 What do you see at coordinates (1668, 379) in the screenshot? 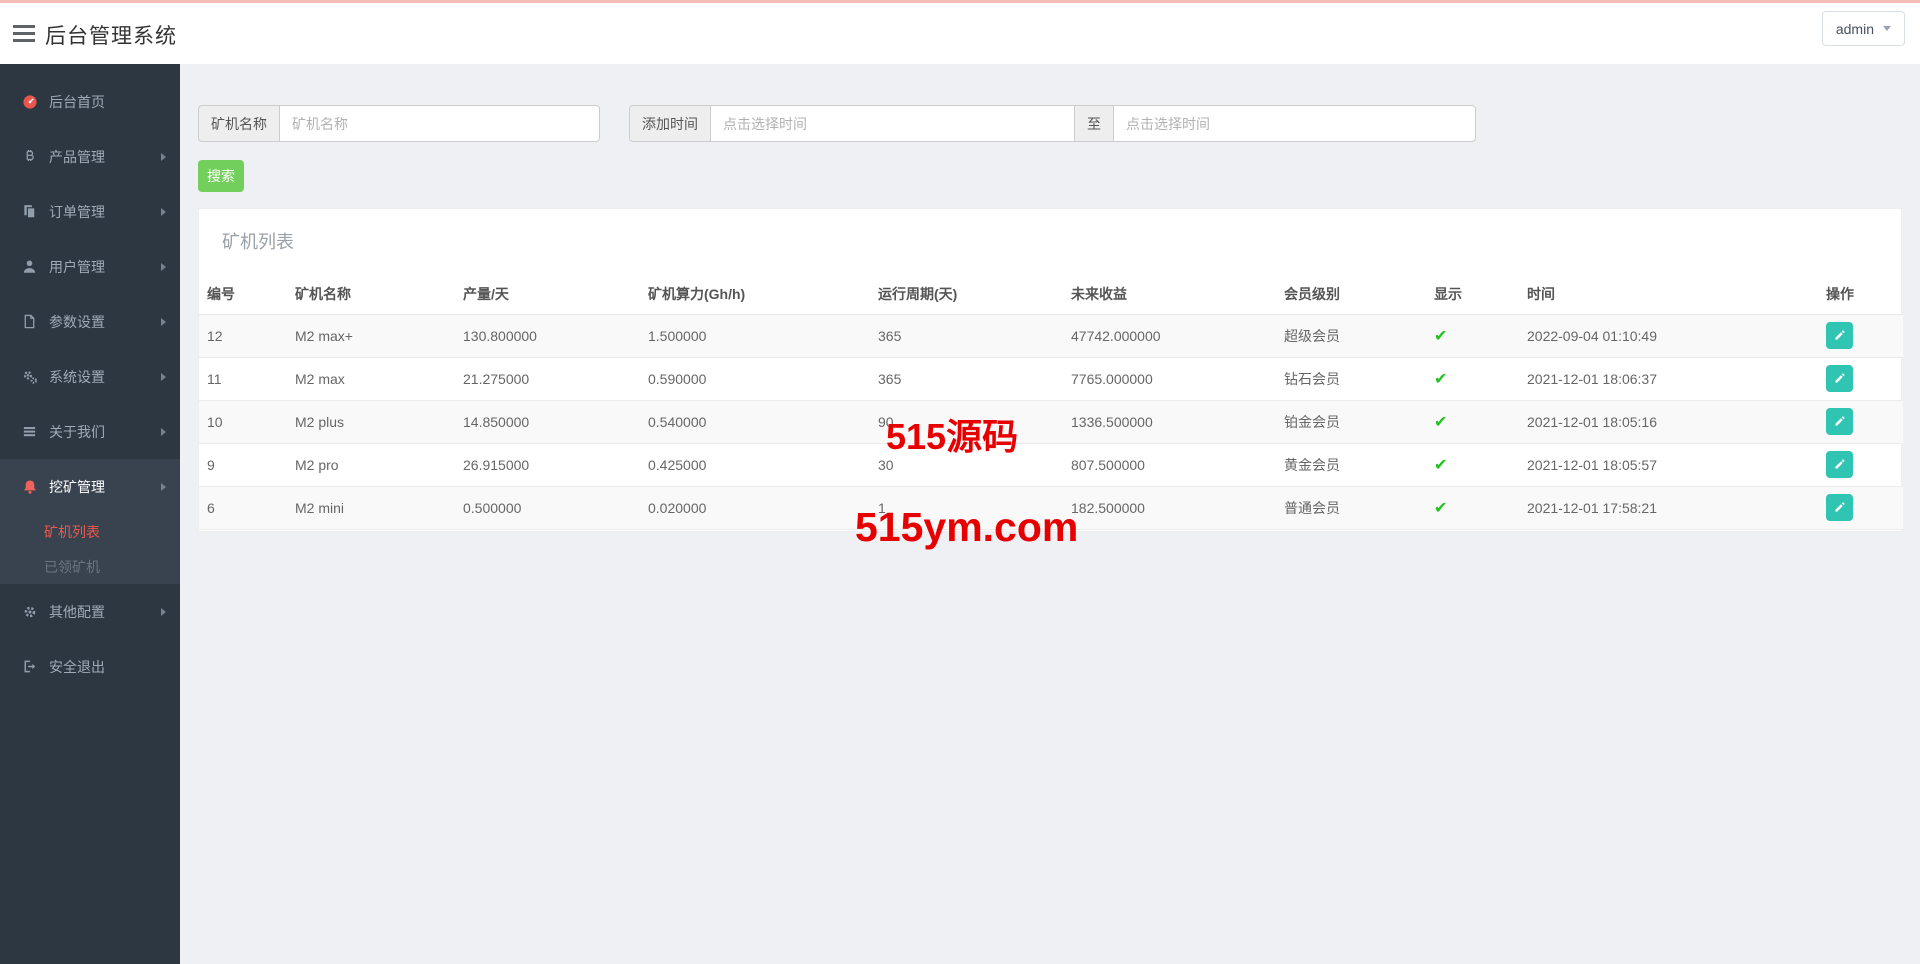
I see `cell-time: 2021-12-01 18:06:37` at bounding box center [1668, 379].